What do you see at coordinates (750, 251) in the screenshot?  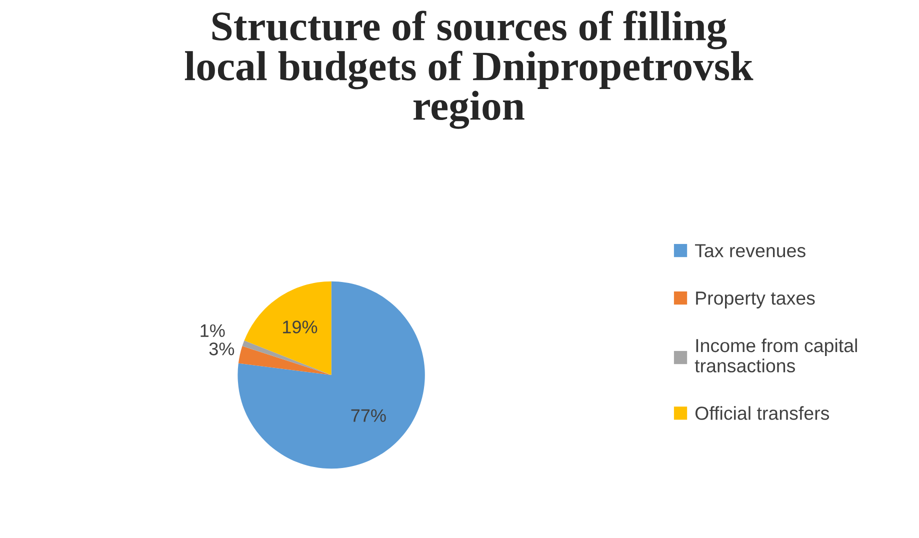 I see `legend-label: Tax revenues` at bounding box center [750, 251].